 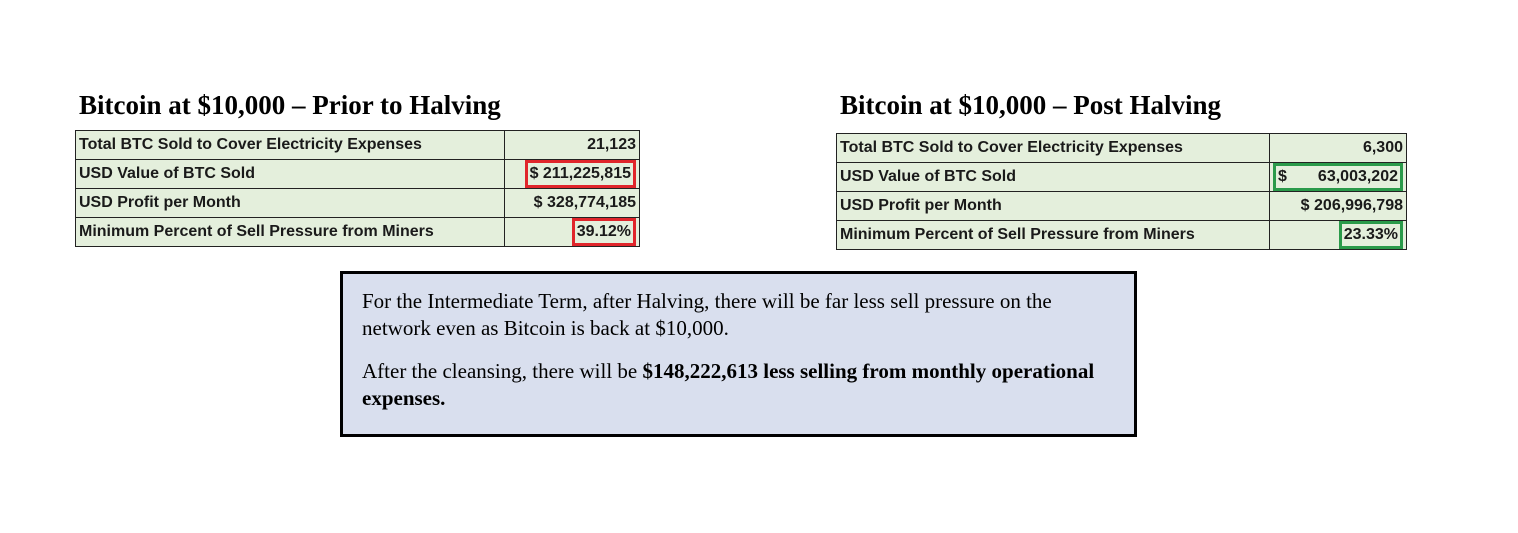 I want to click on table-row: USD Profit per Month $ 206,996,798, so click(x=1121, y=206).